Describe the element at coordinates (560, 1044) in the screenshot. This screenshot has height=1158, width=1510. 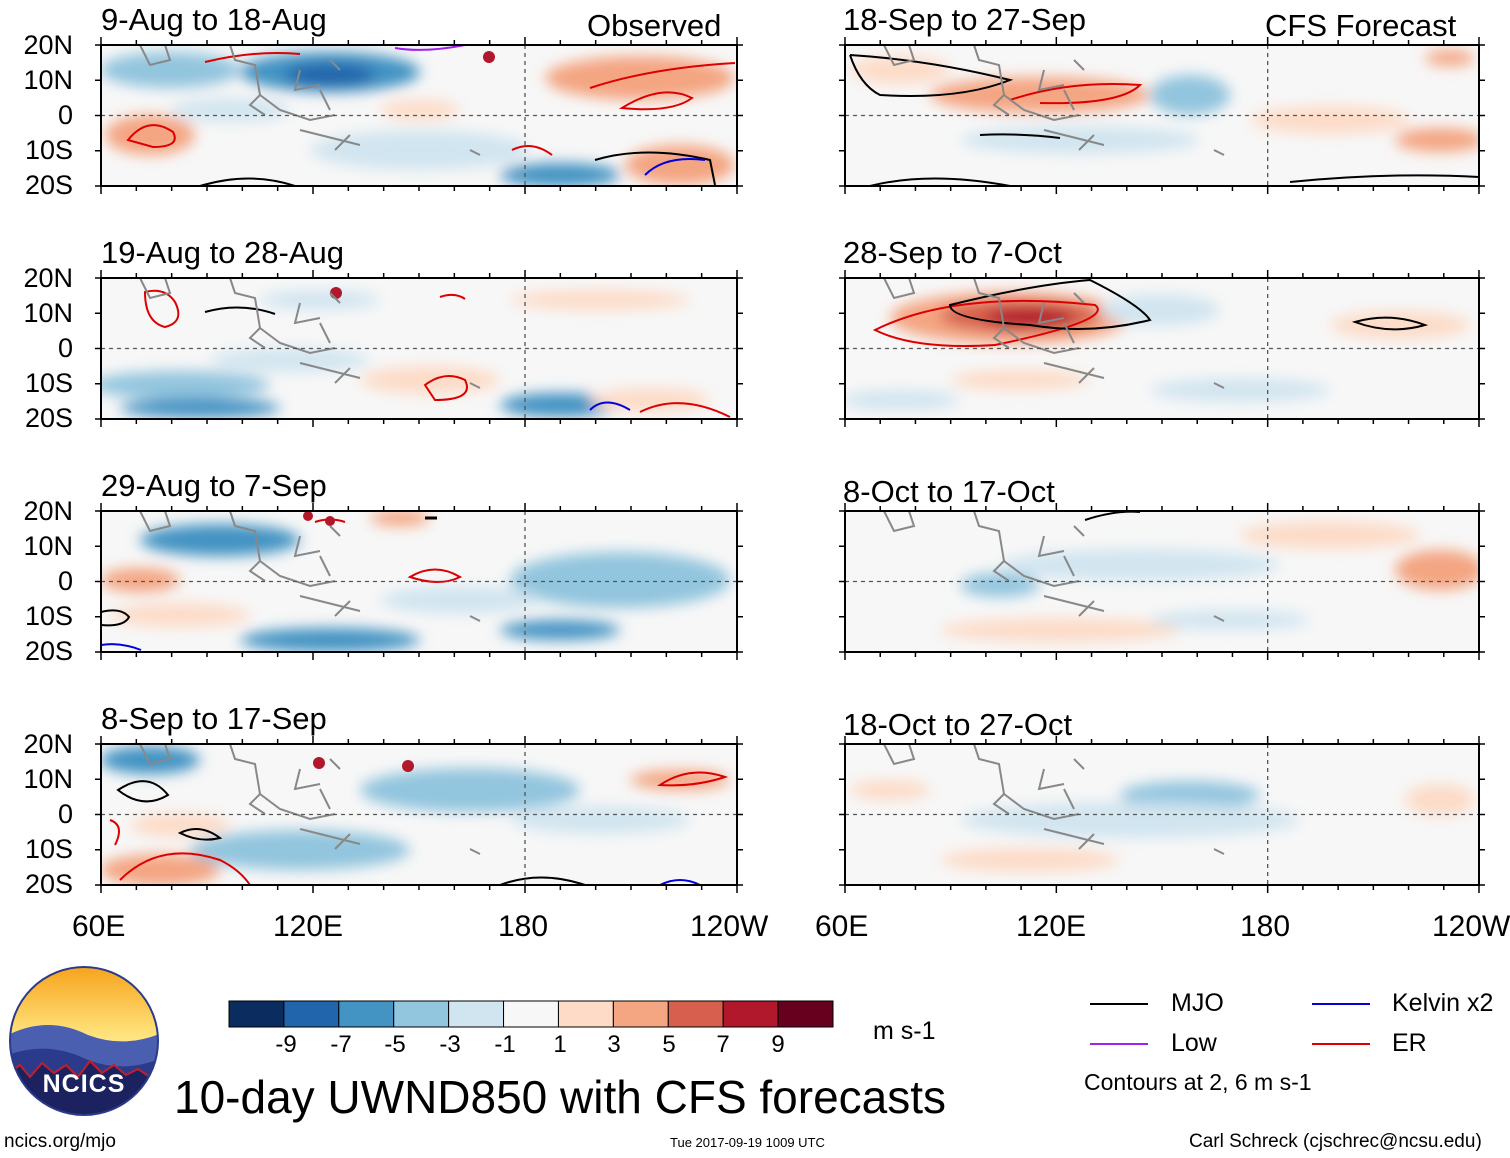
I see `colorbar-tick: 1` at that location.